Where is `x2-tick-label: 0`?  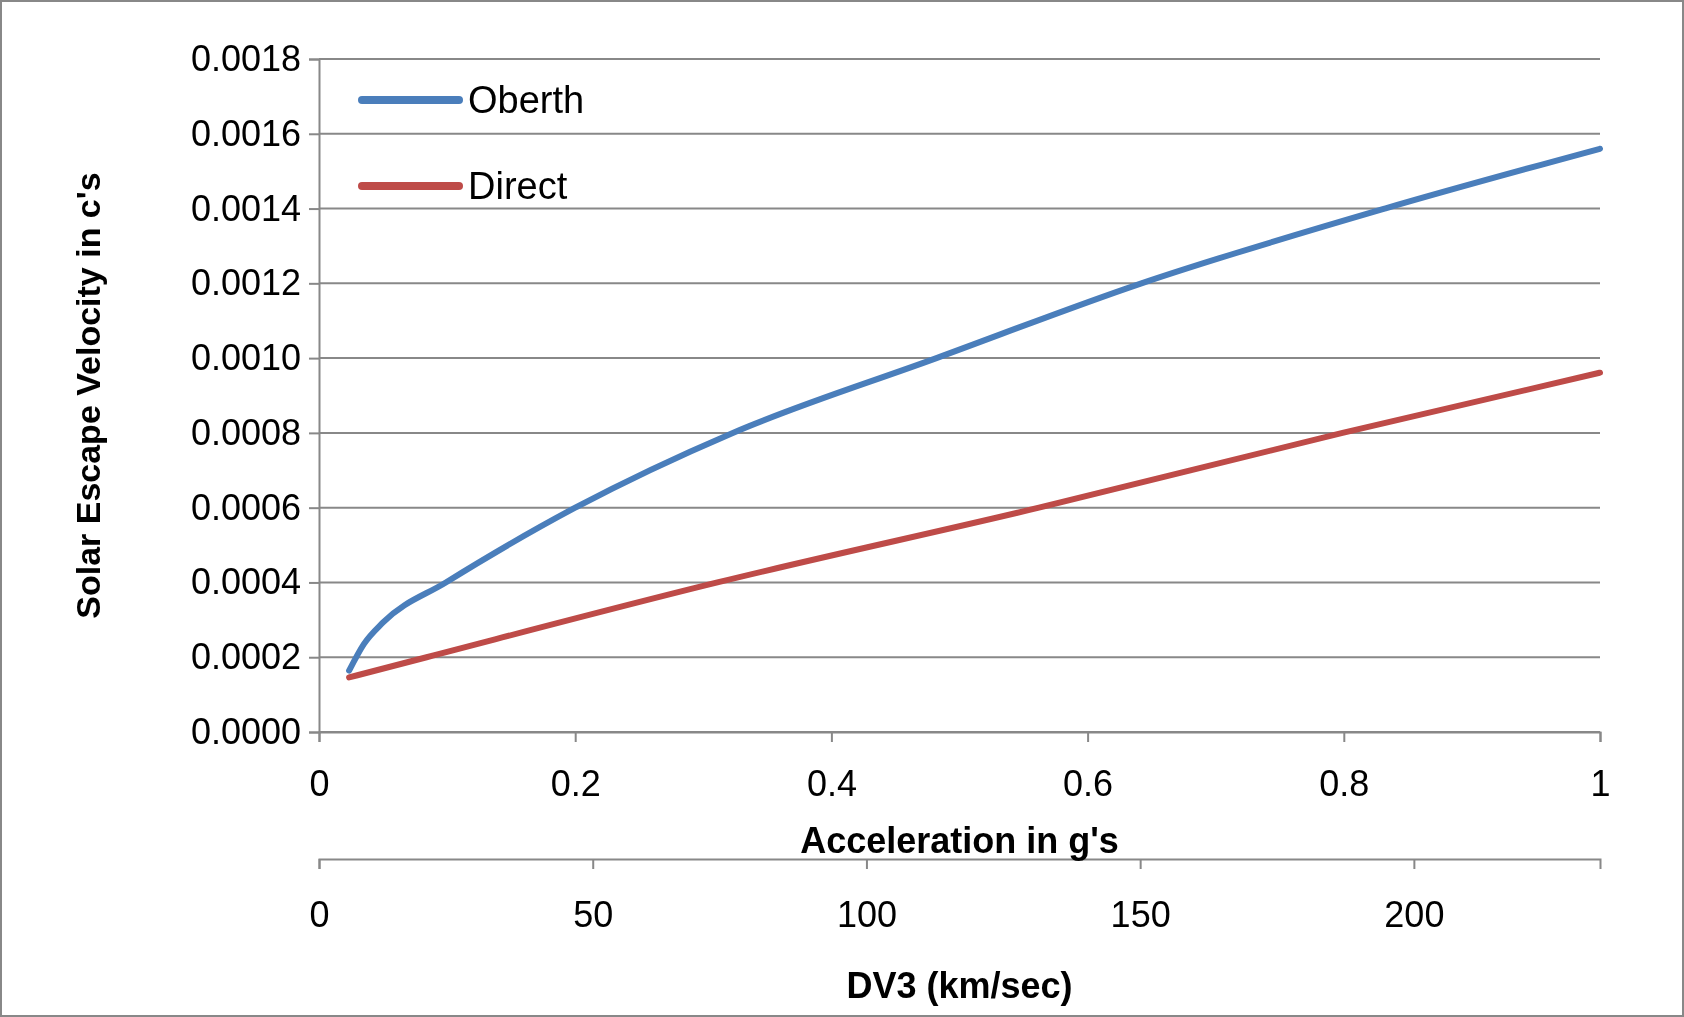
x2-tick-label: 0 is located at coordinates (319, 914).